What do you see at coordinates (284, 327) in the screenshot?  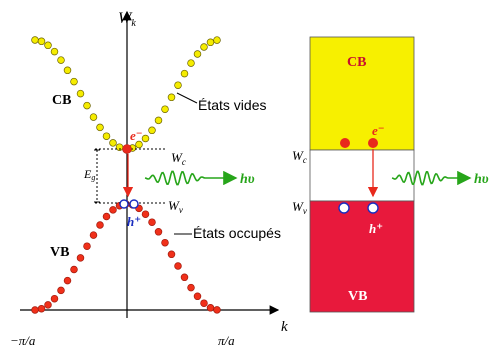 I see `k-axis-label: k` at bounding box center [284, 327].